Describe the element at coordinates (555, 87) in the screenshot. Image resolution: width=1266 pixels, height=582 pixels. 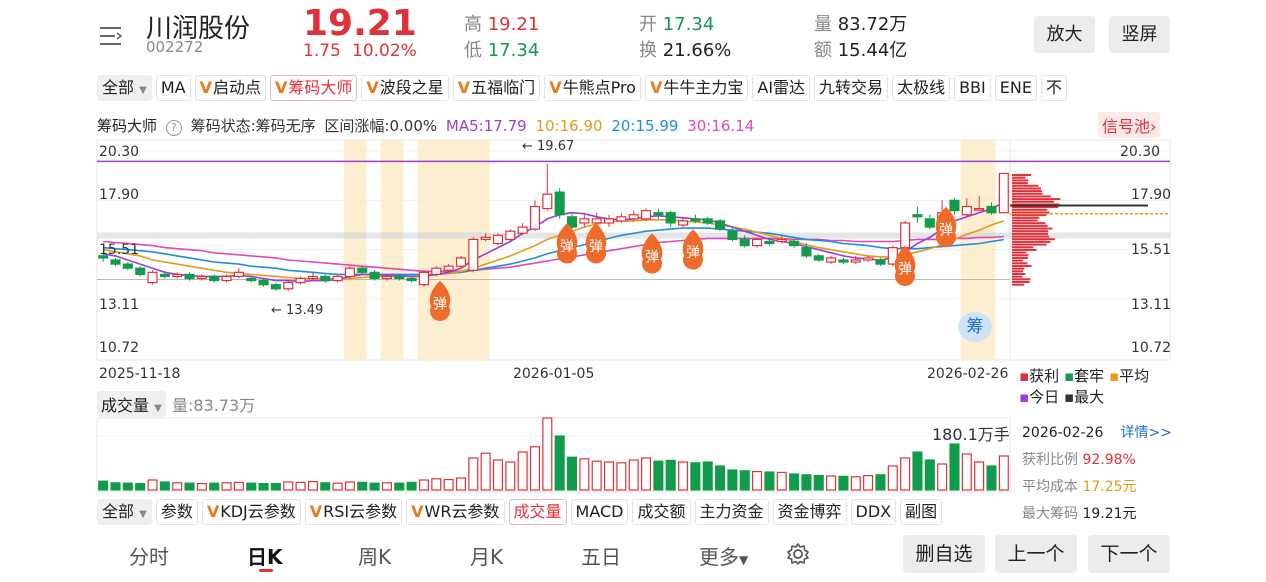
I see `v-badge-icon: V` at that location.